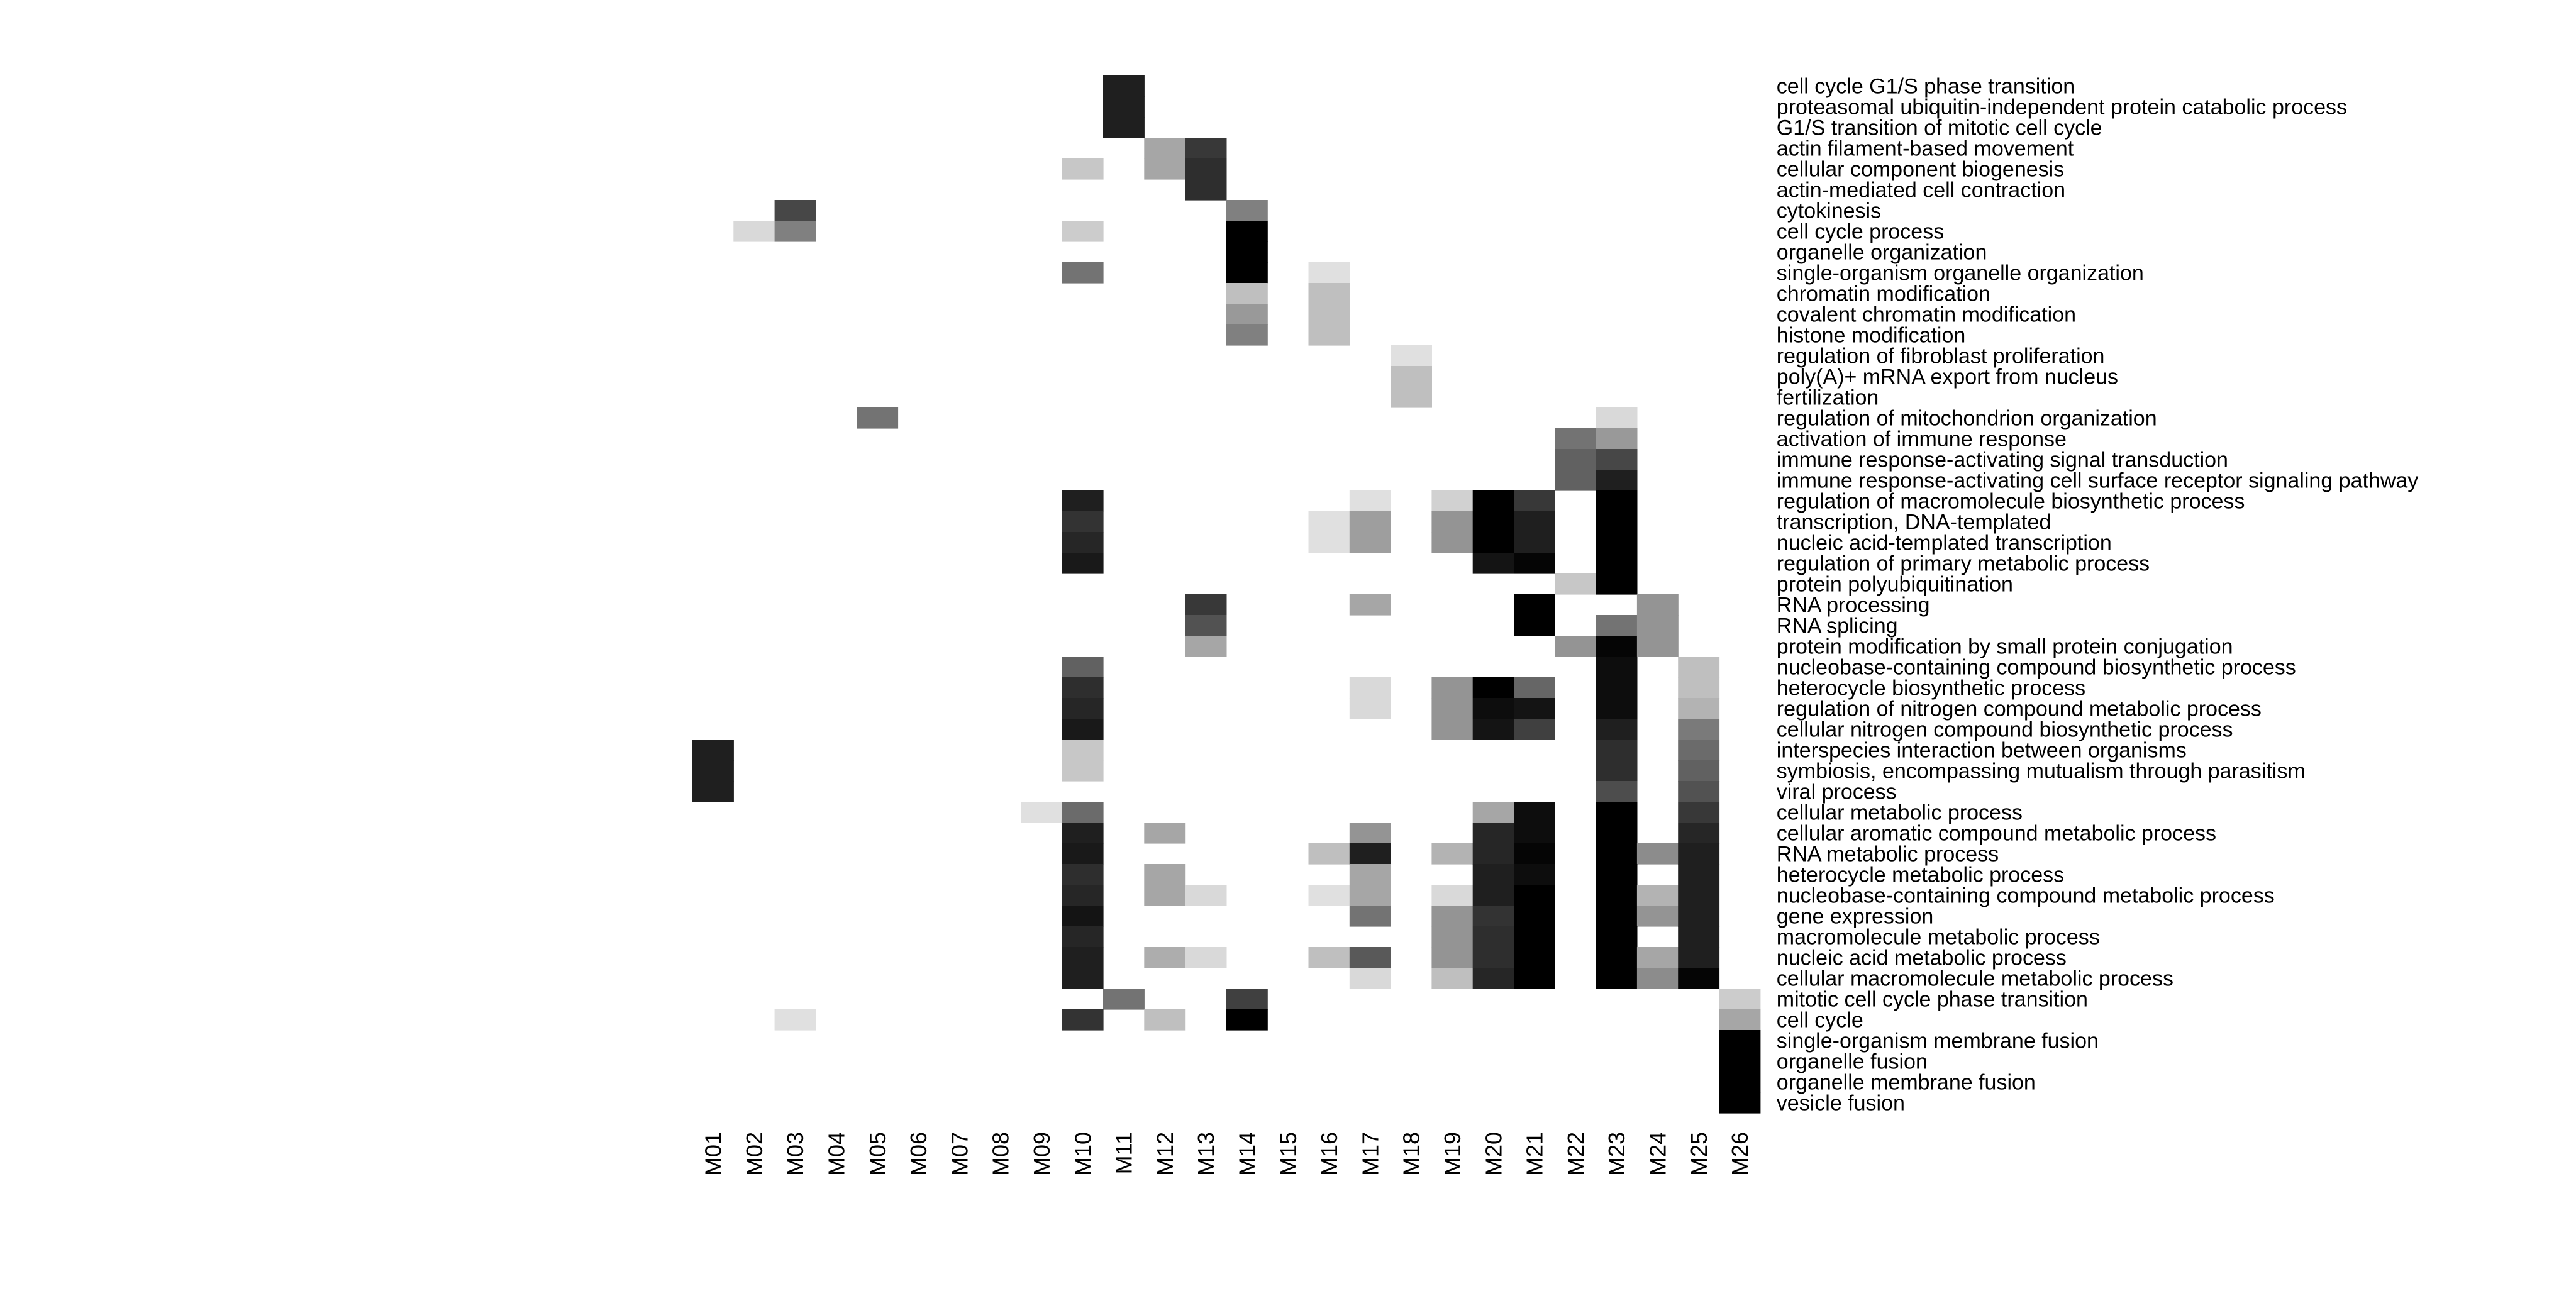 This screenshot has height=1291, width=2576. I want to click on column-label-M05: M05, so click(878, 1154).